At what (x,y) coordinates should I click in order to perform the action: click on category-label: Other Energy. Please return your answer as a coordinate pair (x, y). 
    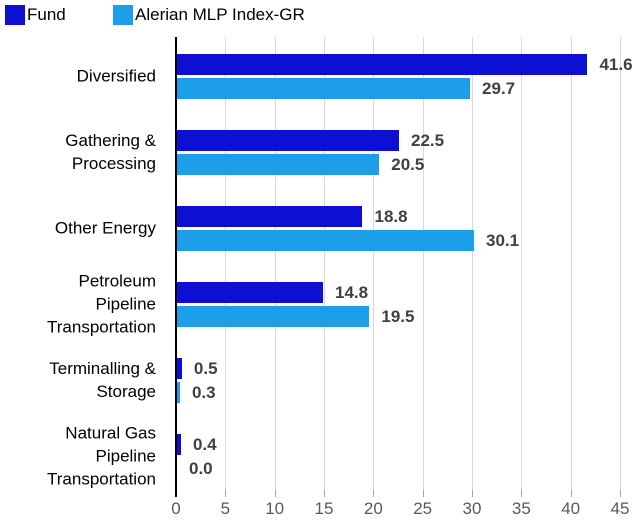
    Looking at the image, I should click on (105, 228).